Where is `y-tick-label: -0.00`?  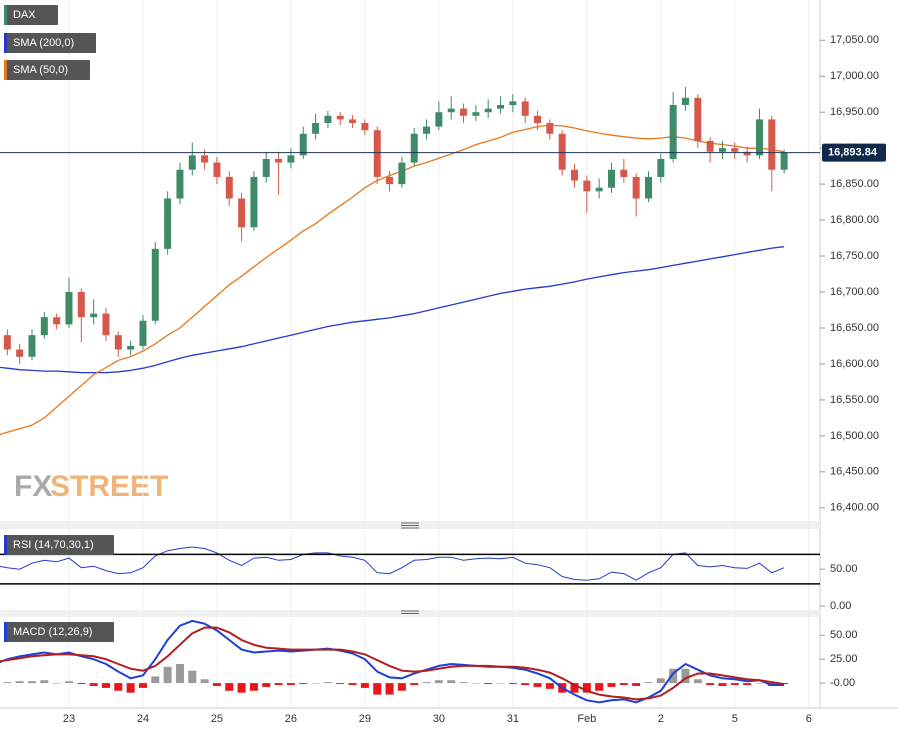 y-tick-label: -0.00 is located at coordinates (842, 683).